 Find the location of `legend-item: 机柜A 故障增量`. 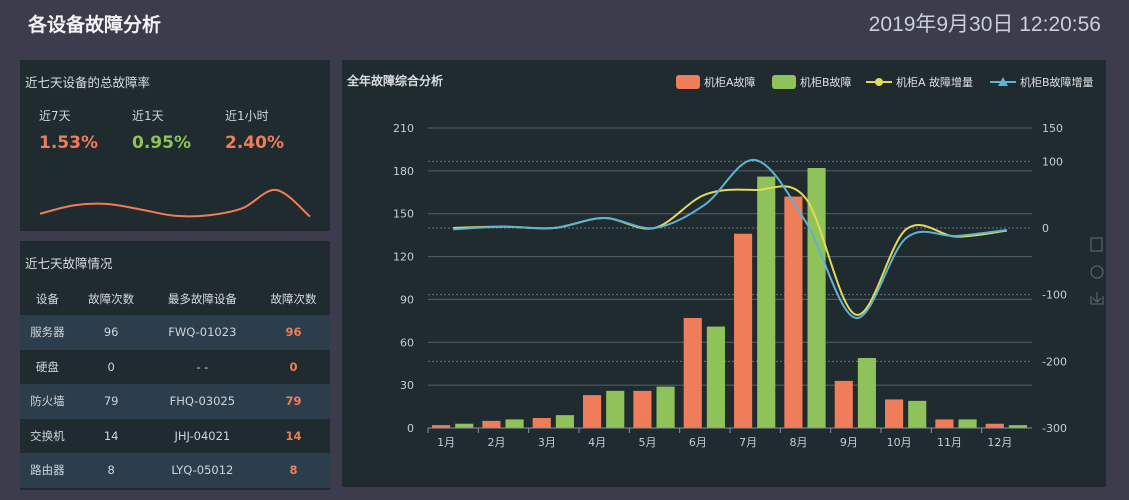

legend-item: 机柜A 故障增量 is located at coordinates (919, 82).